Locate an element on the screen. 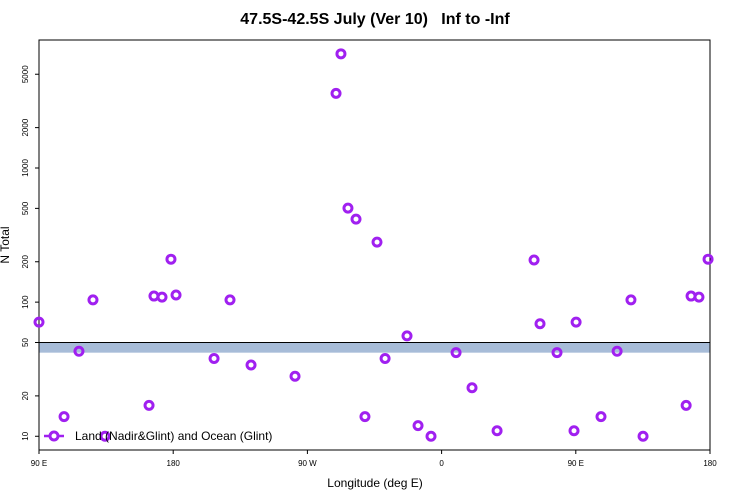 Image resolution: width=750 pixels, height=500 pixels. y-tick-label: 200 is located at coordinates (25, 262).